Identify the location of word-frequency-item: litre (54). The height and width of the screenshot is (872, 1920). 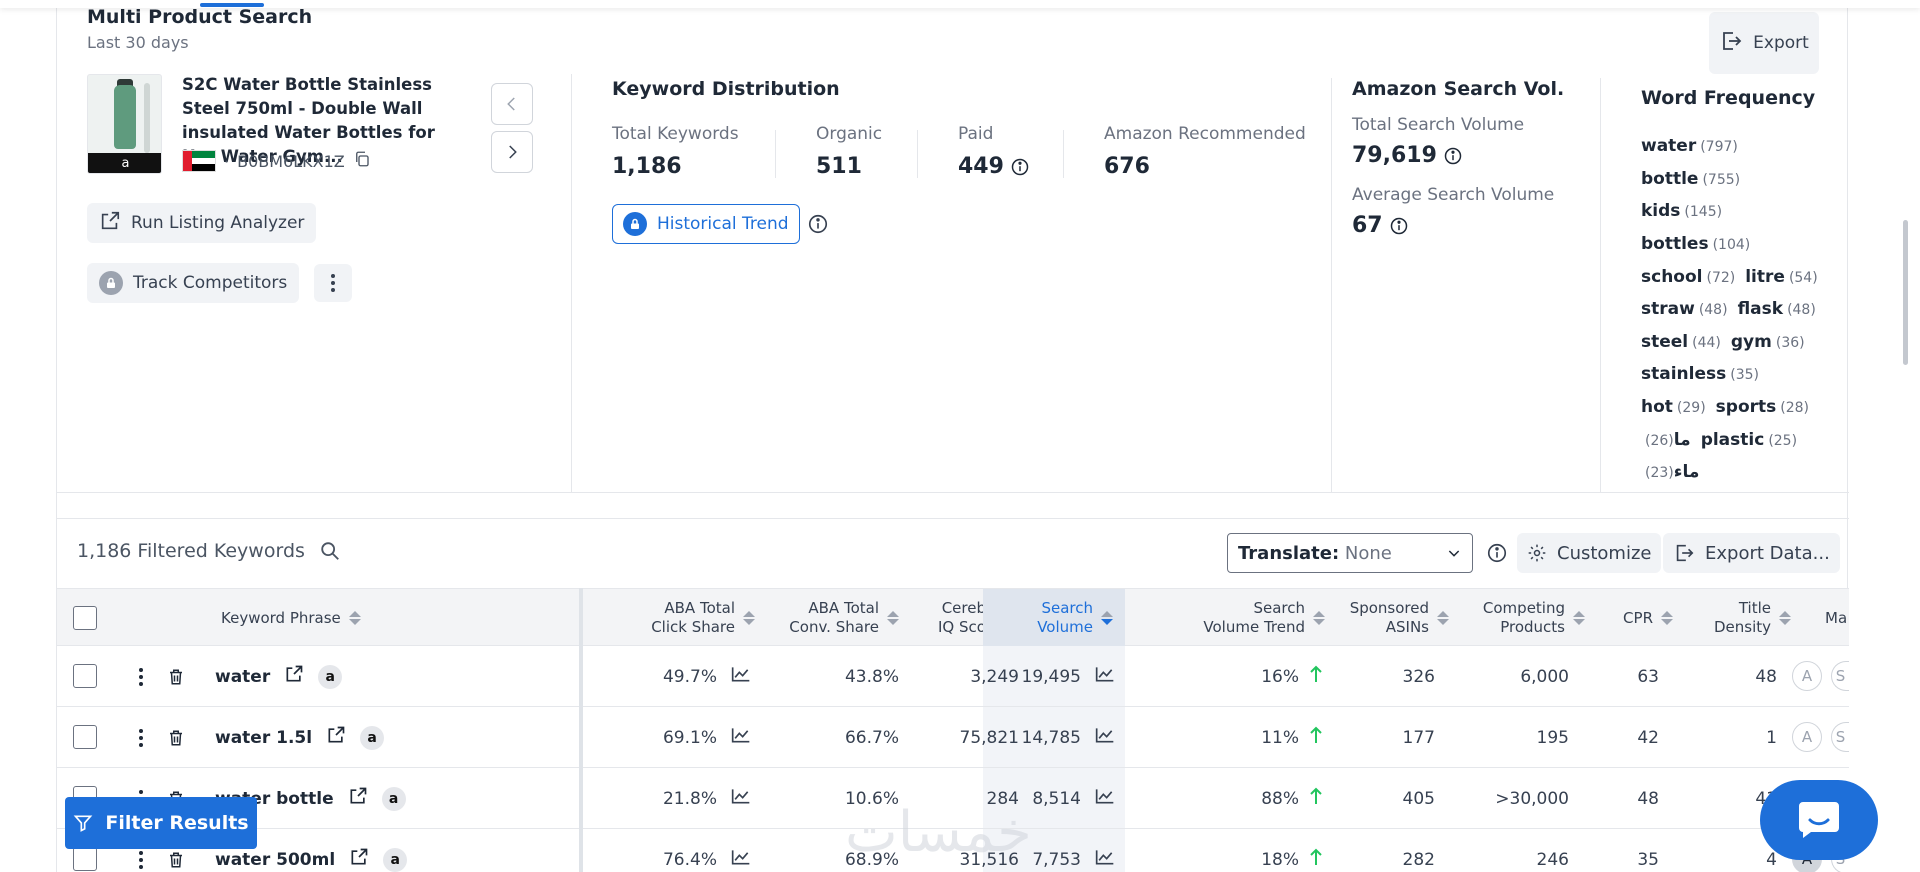
(1781, 276).